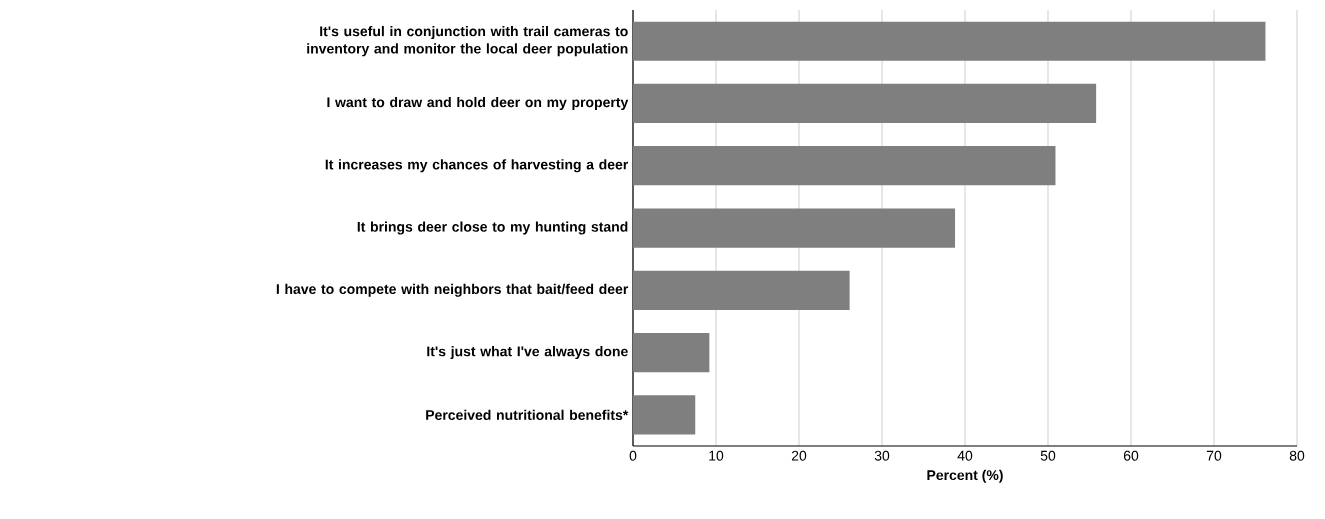 This screenshot has width=1325, height=519. I want to click on y-tick-label: I want to draw and hold deer on my property, so click(478, 103).